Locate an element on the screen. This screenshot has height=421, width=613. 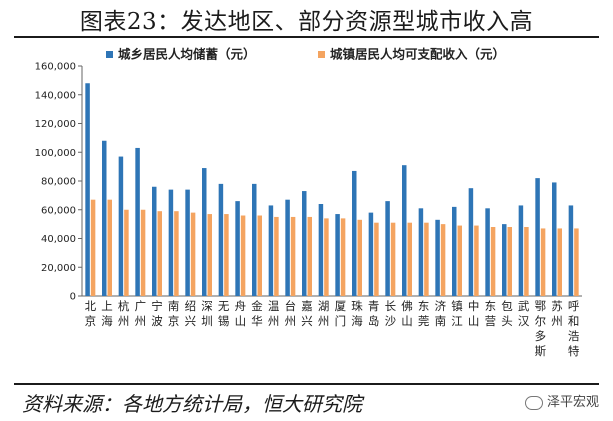
x-tick-label: 上海 is located at coordinates (107, 313).